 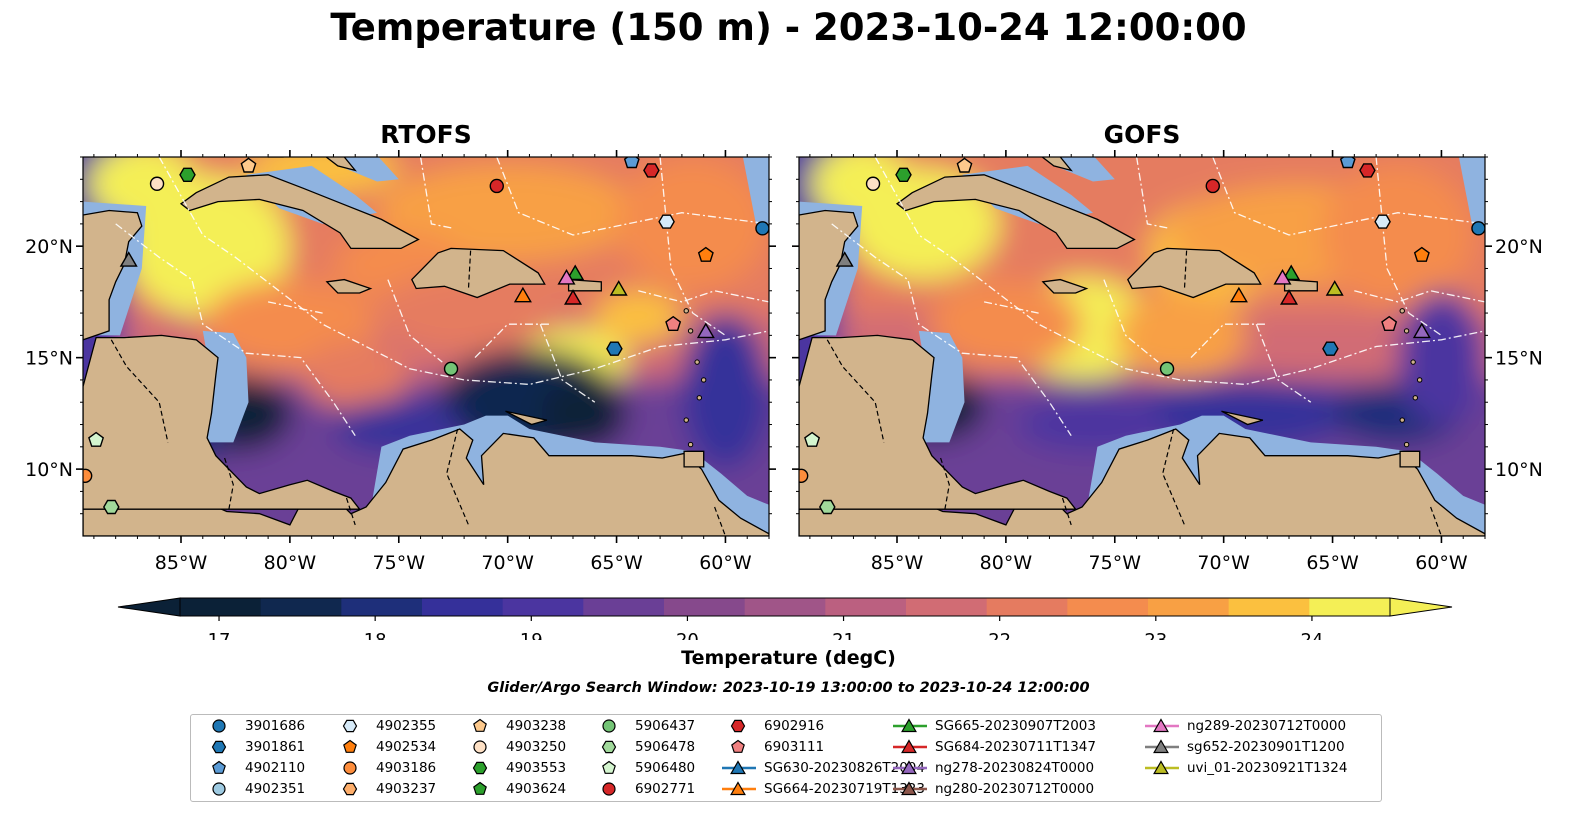 I want to click on colorbar-tick-label: 21, so click(x=843, y=635).